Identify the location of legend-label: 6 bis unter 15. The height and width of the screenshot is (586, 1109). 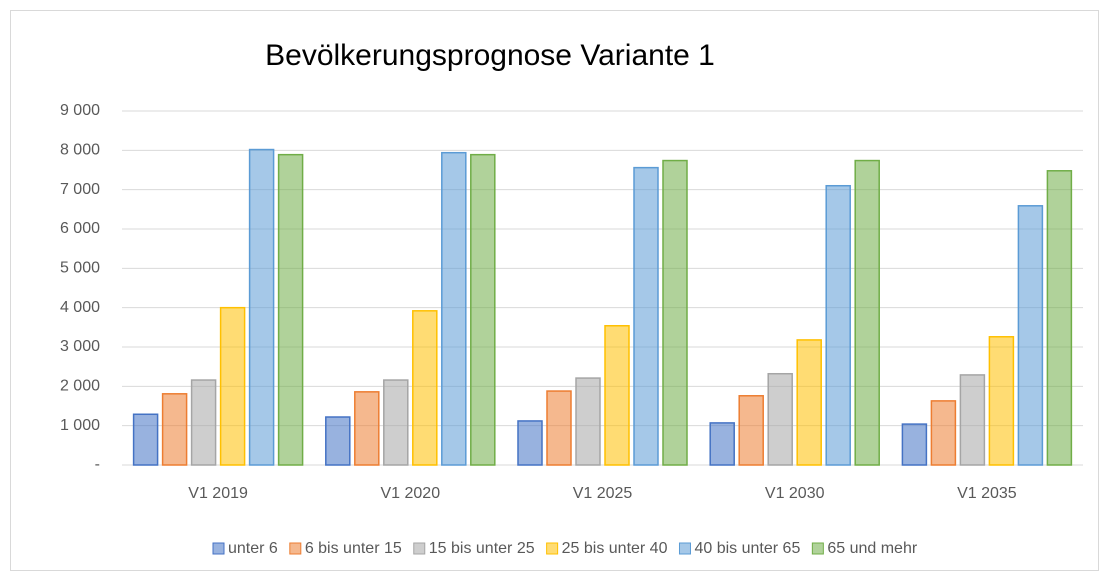
(353, 548).